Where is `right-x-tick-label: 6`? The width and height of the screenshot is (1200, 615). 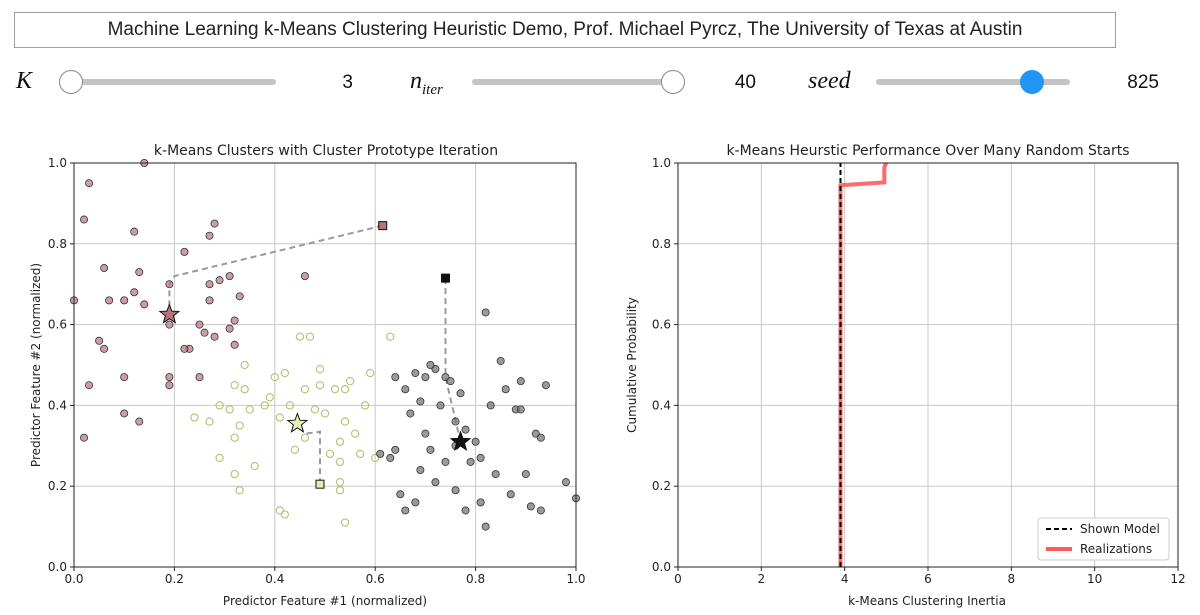 right-x-tick-label: 6 is located at coordinates (928, 579).